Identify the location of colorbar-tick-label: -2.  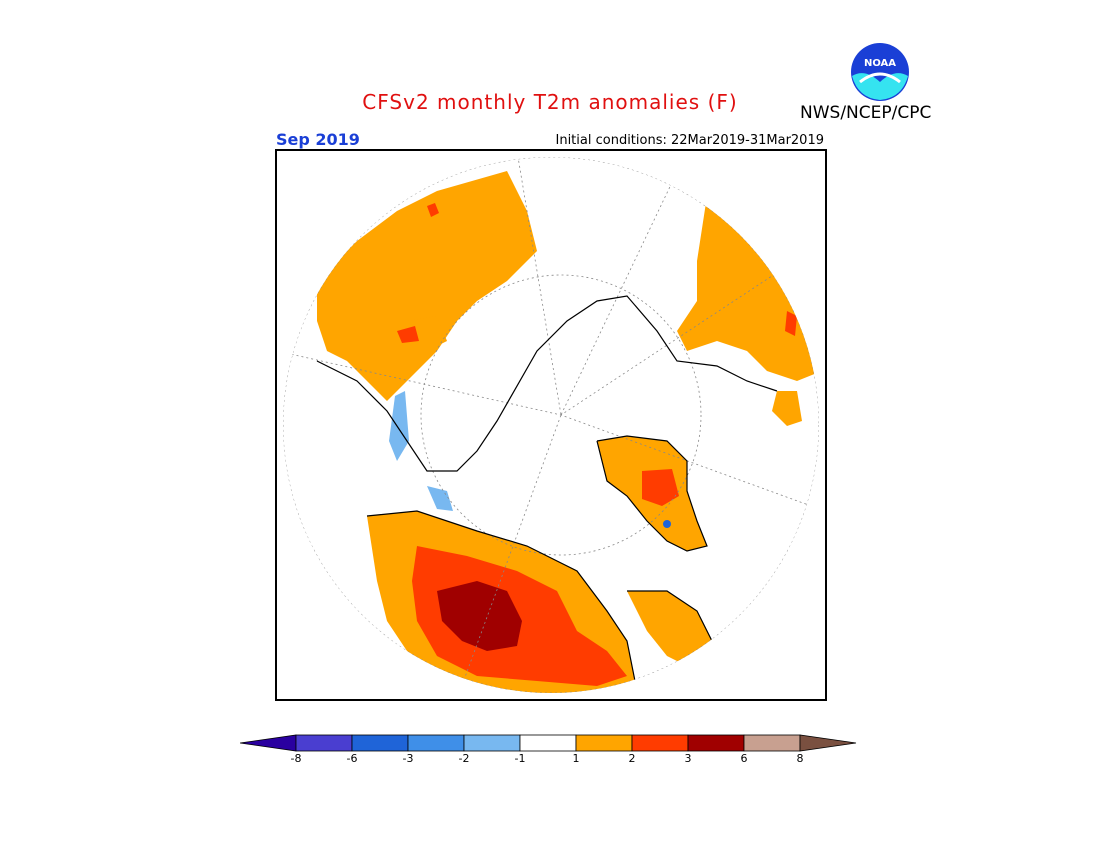
(464, 758).